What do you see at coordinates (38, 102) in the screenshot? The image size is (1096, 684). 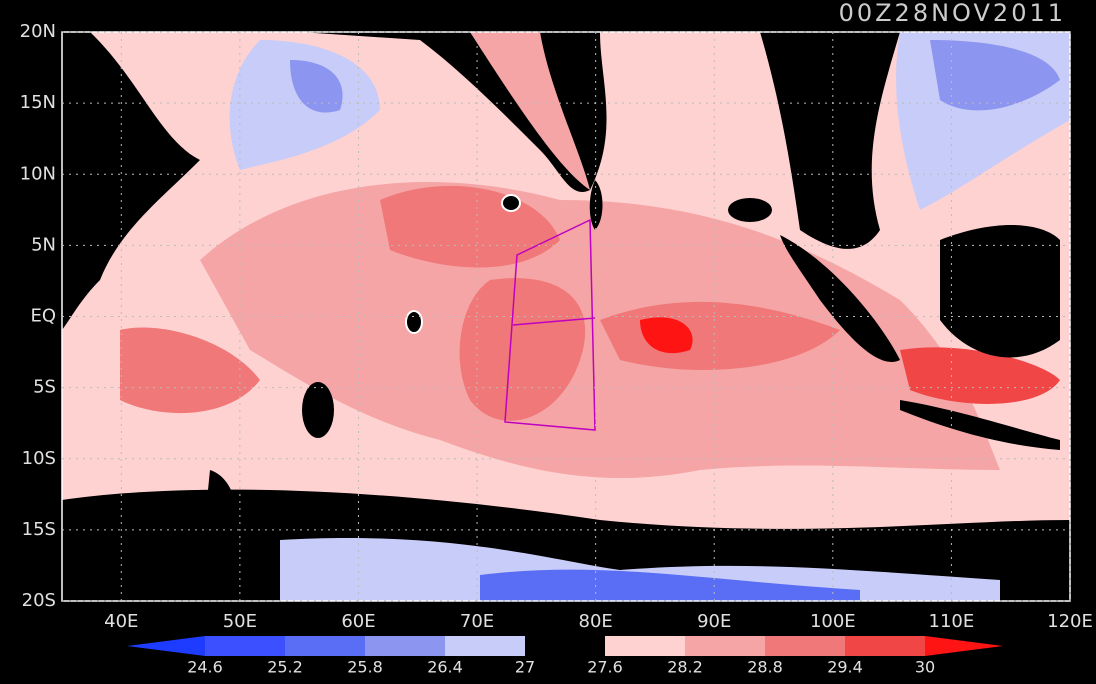 I see `y-tick-label: 15N` at bounding box center [38, 102].